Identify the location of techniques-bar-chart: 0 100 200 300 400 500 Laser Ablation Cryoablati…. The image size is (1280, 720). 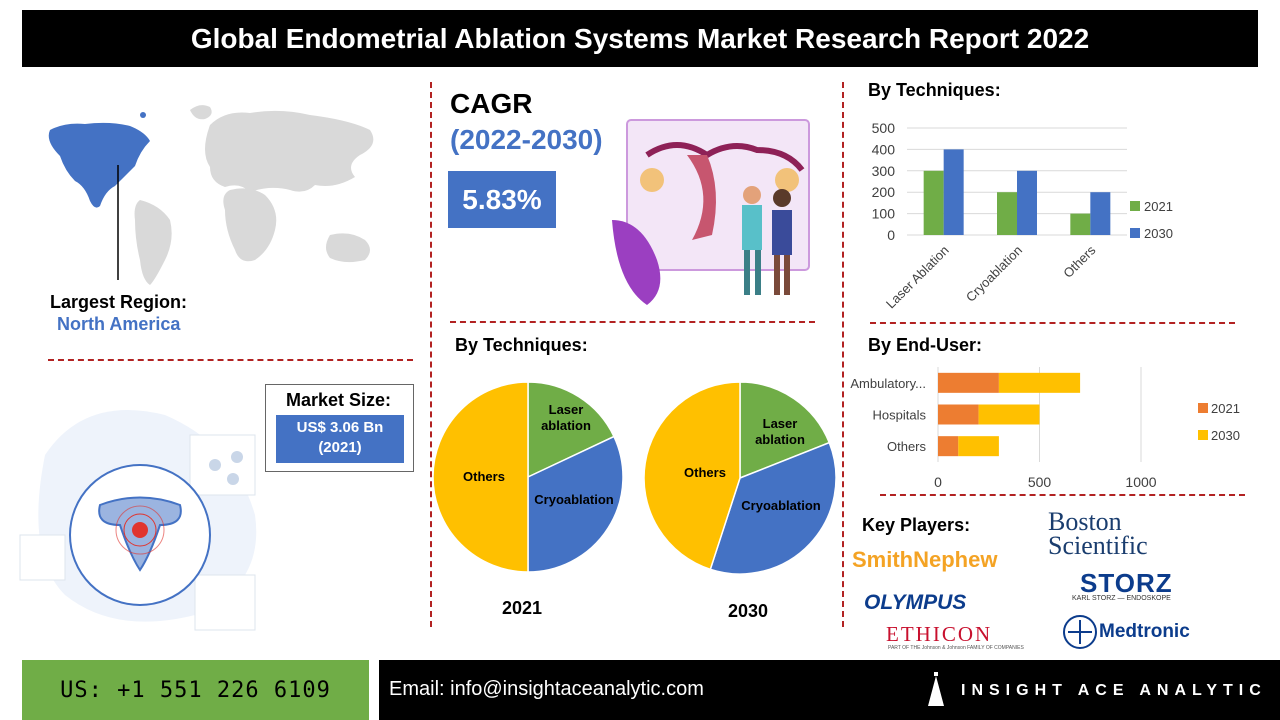
(1022, 216).